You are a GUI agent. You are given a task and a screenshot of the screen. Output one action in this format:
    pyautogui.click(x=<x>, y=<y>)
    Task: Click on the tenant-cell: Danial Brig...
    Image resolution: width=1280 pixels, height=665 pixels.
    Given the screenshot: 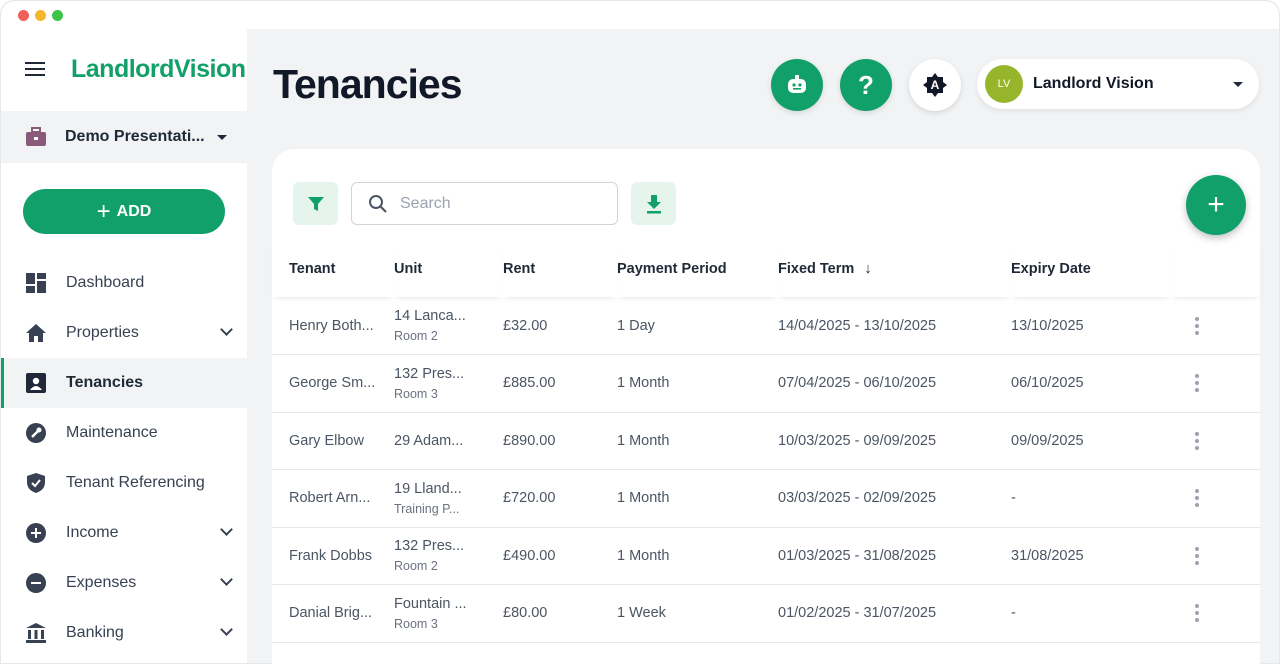 What is the action you would take?
    pyautogui.click(x=333, y=613)
    